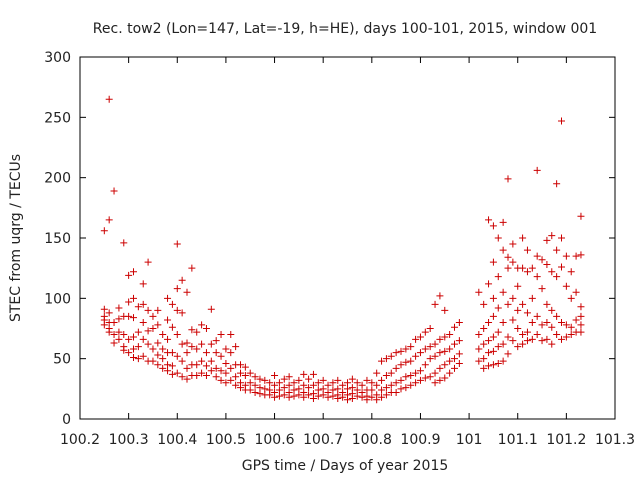  What do you see at coordinates (129, 440) in the screenshot?
I see `x-tick-label: 100.3` at bounding box center [129, 440].